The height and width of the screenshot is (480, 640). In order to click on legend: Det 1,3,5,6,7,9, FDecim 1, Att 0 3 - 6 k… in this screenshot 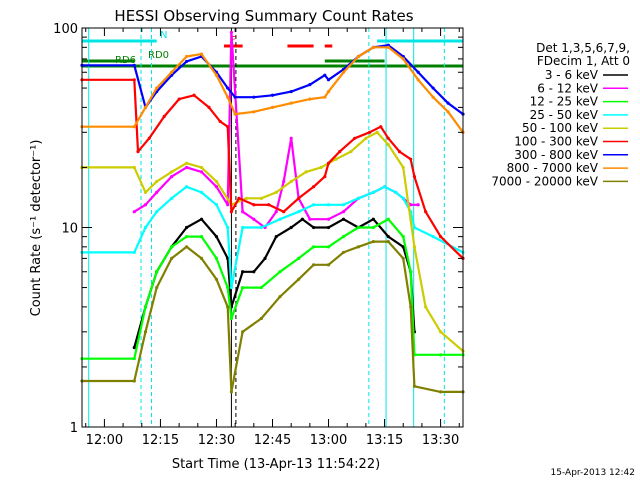, I will do `click(560, 114)`.